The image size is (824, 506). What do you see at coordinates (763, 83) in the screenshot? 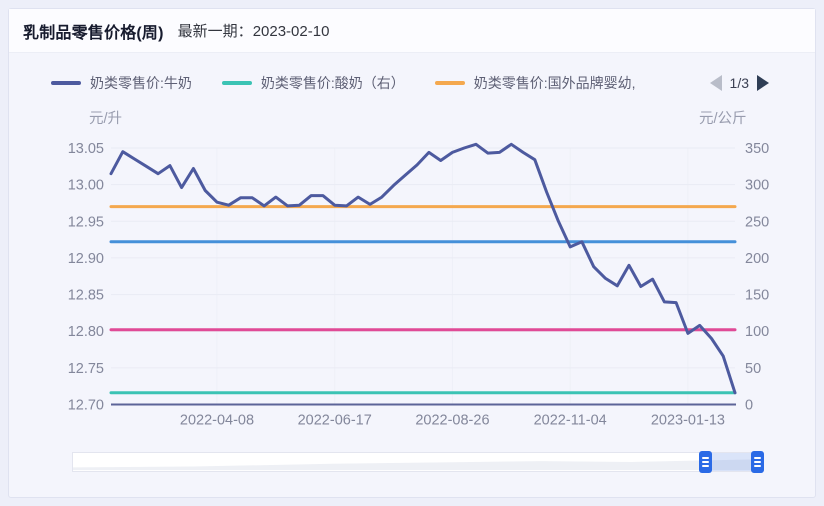
I see `legend-next-icon` at bounding box center [763, 83].